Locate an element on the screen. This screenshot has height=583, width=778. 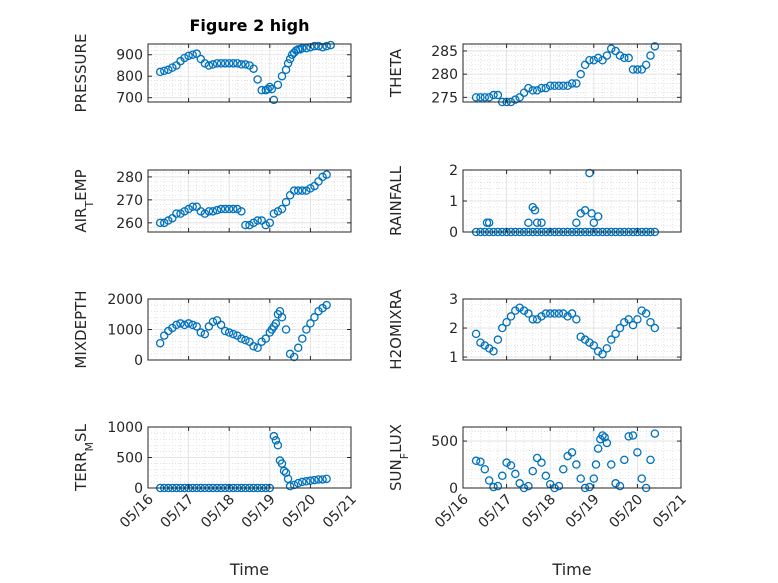
x-tick-label: 05/16 is located at coordinates (137, 511).